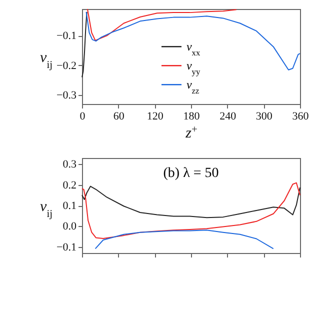 The height and width of the screenshot is (320, 320). Describe the element at coordinates (69, 206) in the screenshot. I see `y-tick-label: 0.1` at that location.